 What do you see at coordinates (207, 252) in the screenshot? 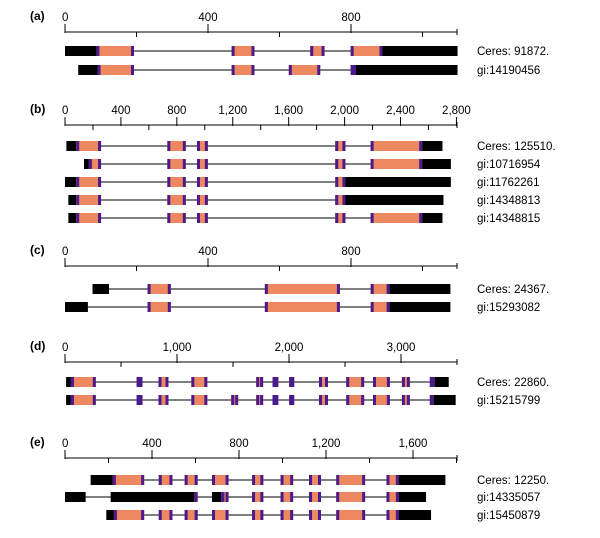
I see `tick-label: 400` at bounding box center [207, 252].